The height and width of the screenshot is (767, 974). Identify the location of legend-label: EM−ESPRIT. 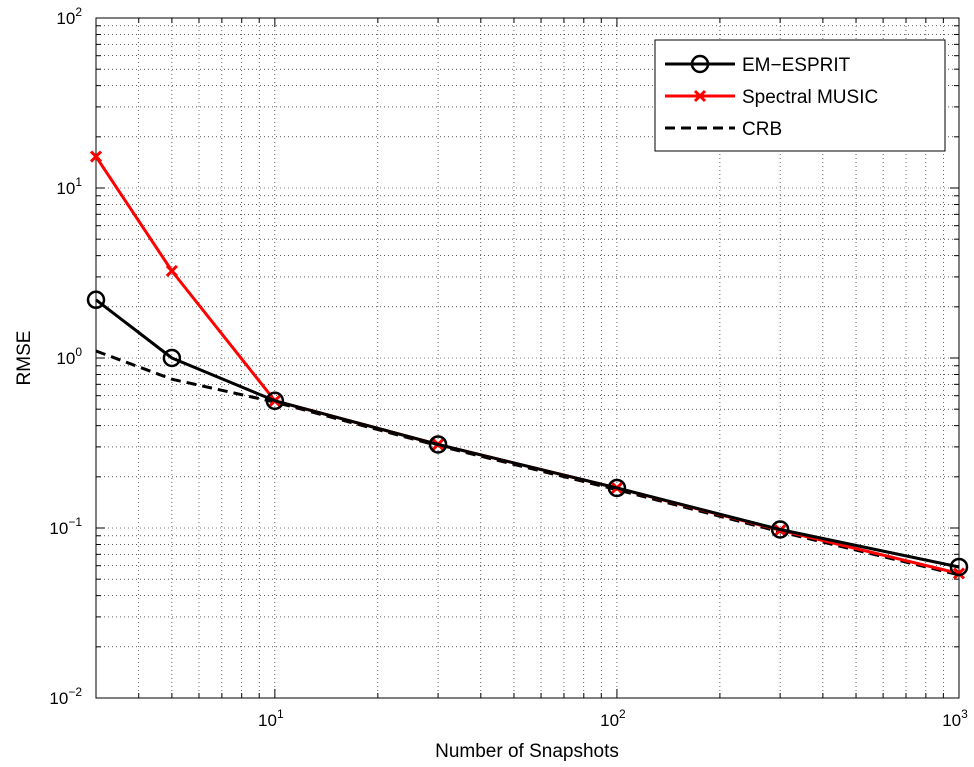
(796, 65).